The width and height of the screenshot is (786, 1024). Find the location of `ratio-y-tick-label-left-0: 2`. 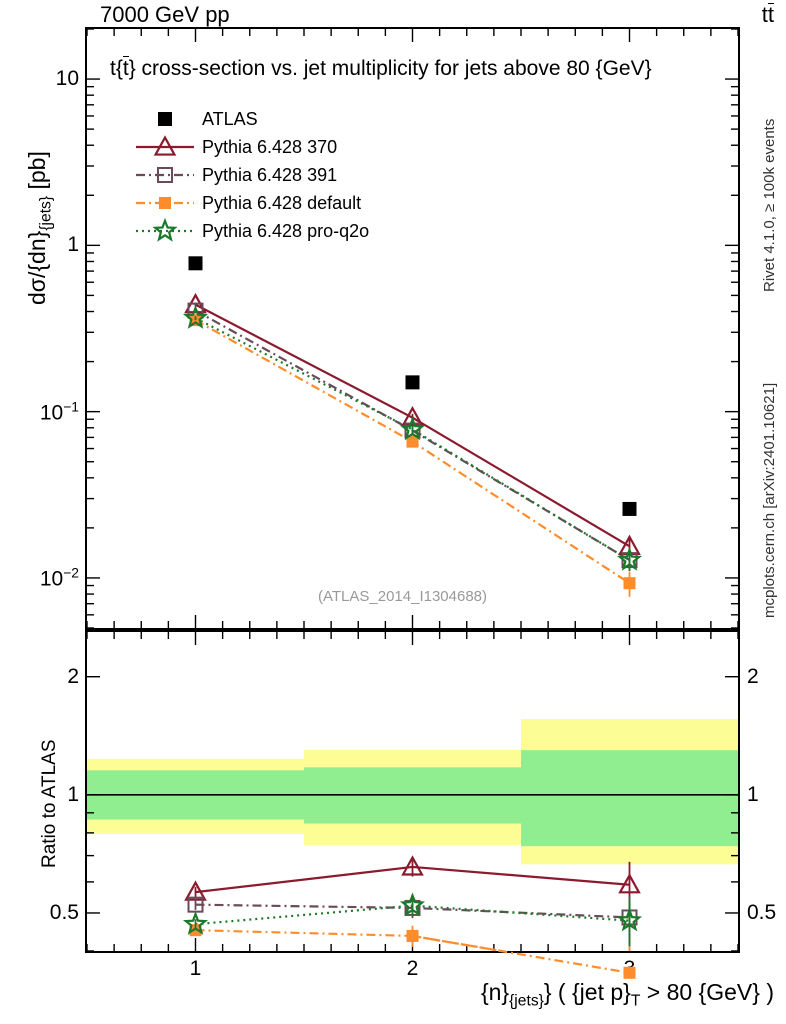

ratio-y-tick-label-left-0: 2 is located at coordinates (73, 676).